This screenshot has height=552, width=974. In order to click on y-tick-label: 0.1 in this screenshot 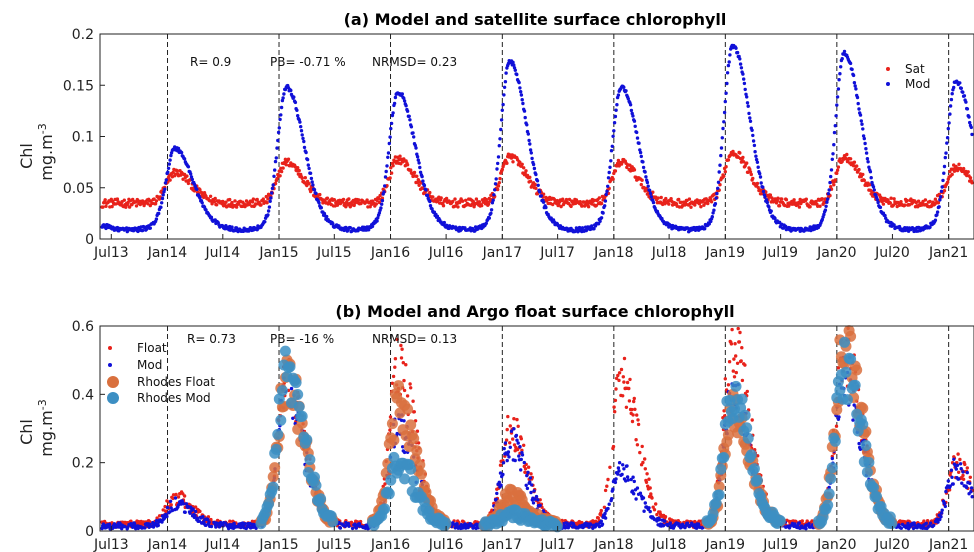, I will do `click(83, 138)`.